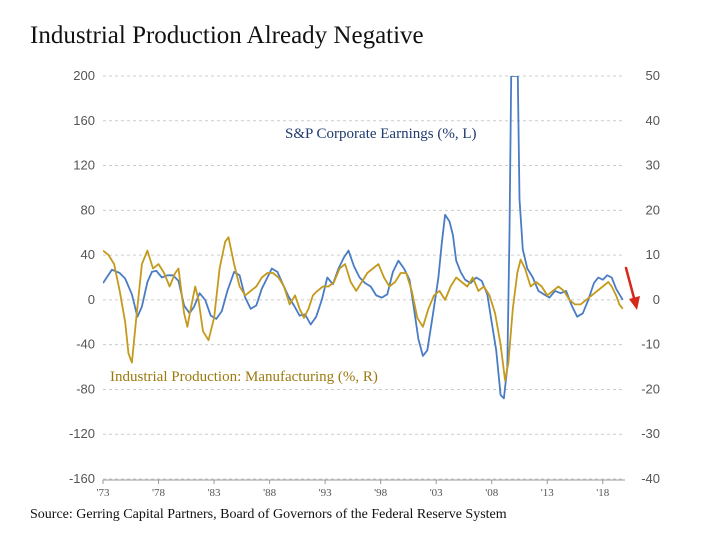  What do you see at coordinates (88, 209) in the screenshot?
I see `y-left-tick-label: 80` at bounding box center [88, 209].